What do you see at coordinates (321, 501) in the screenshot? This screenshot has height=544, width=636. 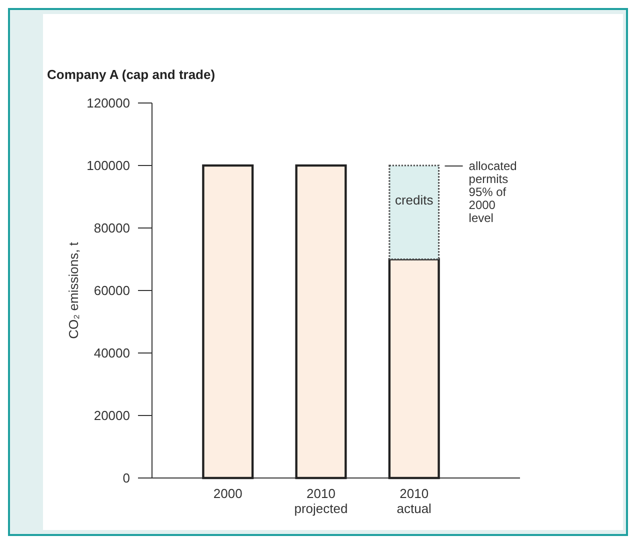 I see `x-tick-label: 2010 projected` at bounding box center [321, 501].